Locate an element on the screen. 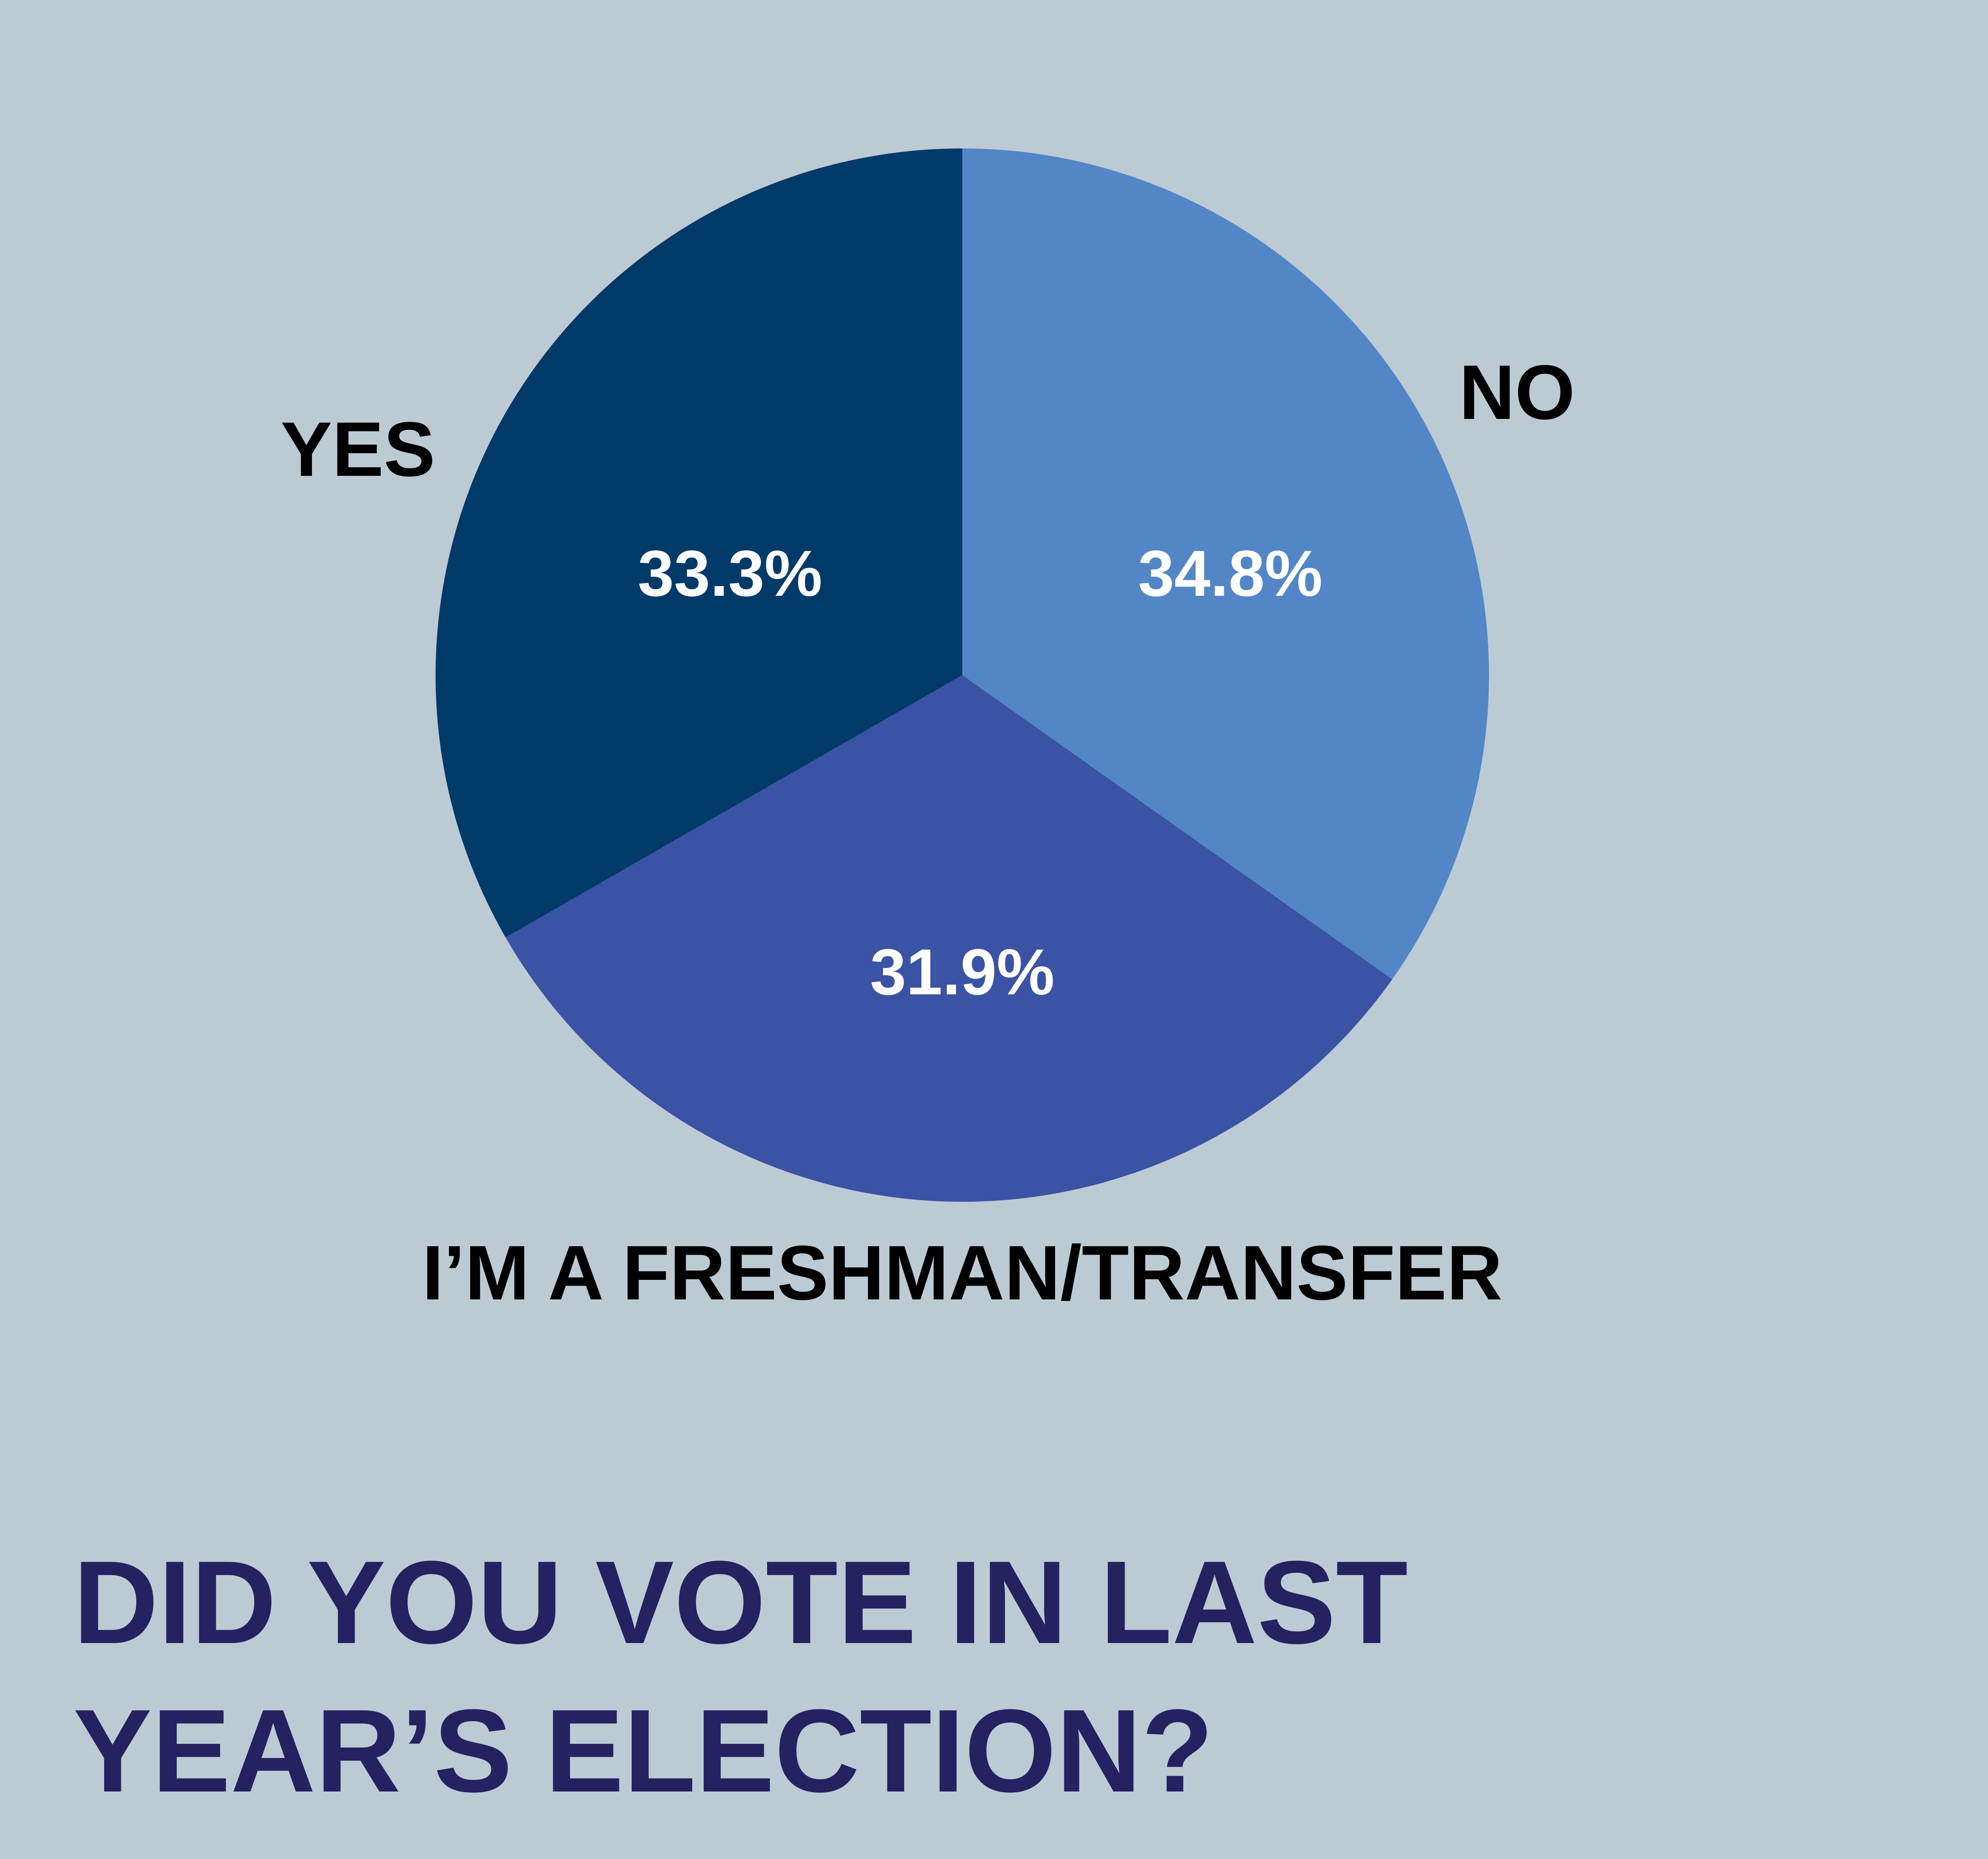 The width and height of the screenshot is (1988, 1859). percent-label-no: 34.8% is located at coordinates (1230, 573).